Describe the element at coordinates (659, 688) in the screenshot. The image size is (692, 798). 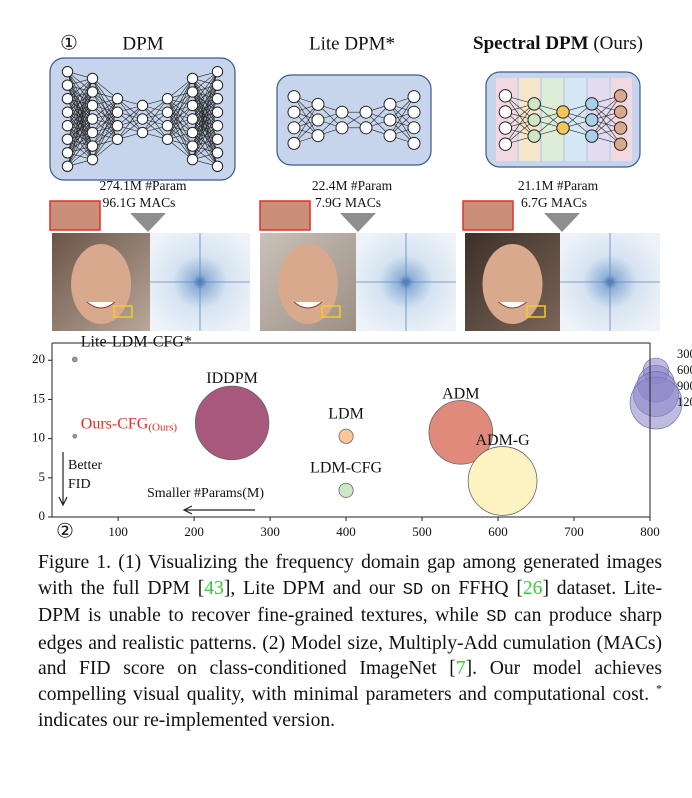
I see `caption-text: *` at that location.